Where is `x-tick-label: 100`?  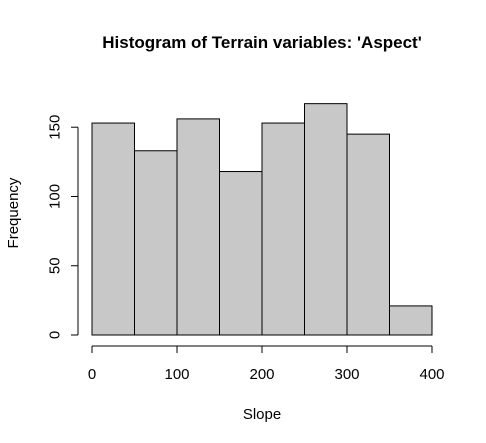
x-tick-label: 100 is located at coordinates (176, 374).